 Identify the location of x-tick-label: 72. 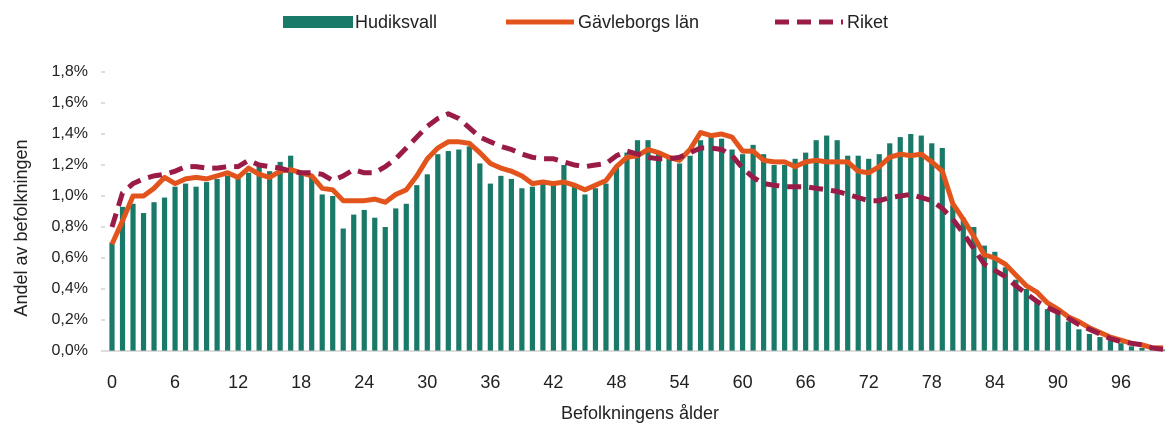
(869, 382).